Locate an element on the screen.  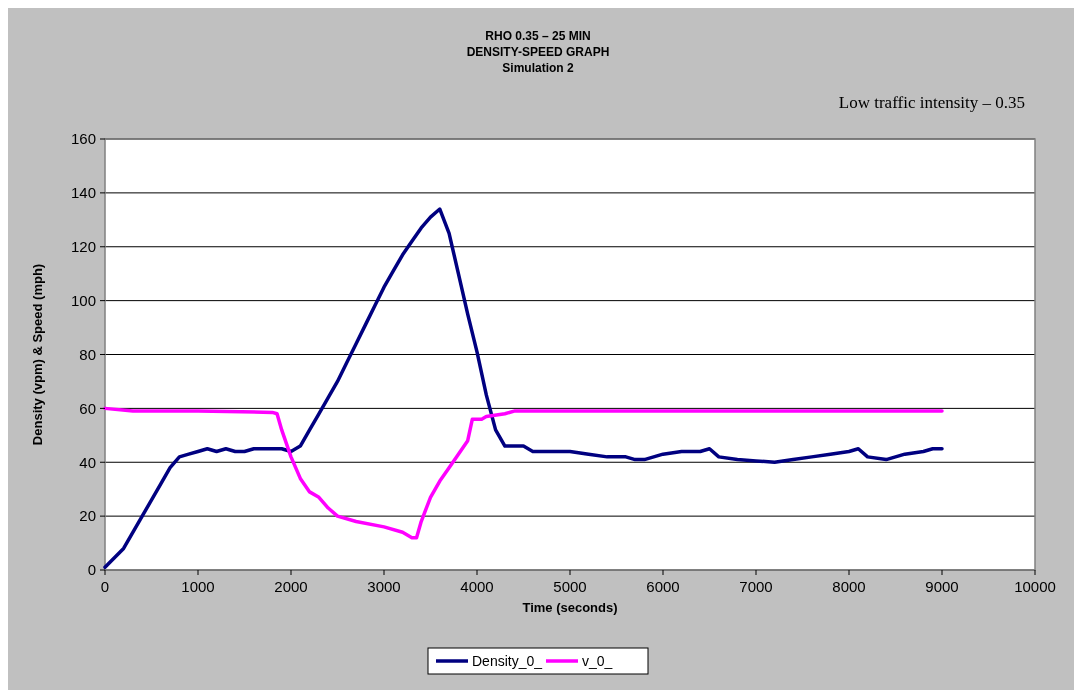
x-tick-label: 1000 is located at coordinates (198, 586).